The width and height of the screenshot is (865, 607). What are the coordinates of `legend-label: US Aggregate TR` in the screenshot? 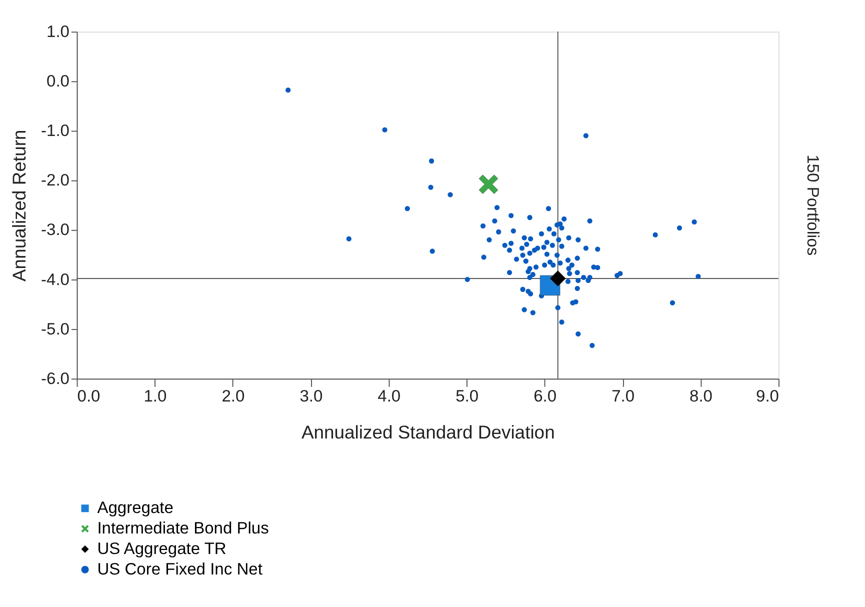 It's located at (161, 548).